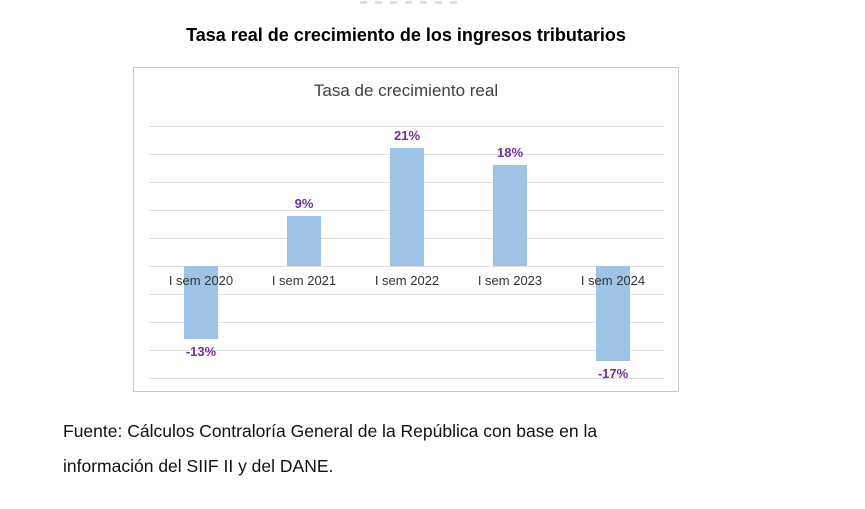 The height and width of the screenshot is (509, 865). What do you see at coordinates (510, 215) in the screenshot?
I see `bar-i-sem-2023` at bounding box center [510, 215].